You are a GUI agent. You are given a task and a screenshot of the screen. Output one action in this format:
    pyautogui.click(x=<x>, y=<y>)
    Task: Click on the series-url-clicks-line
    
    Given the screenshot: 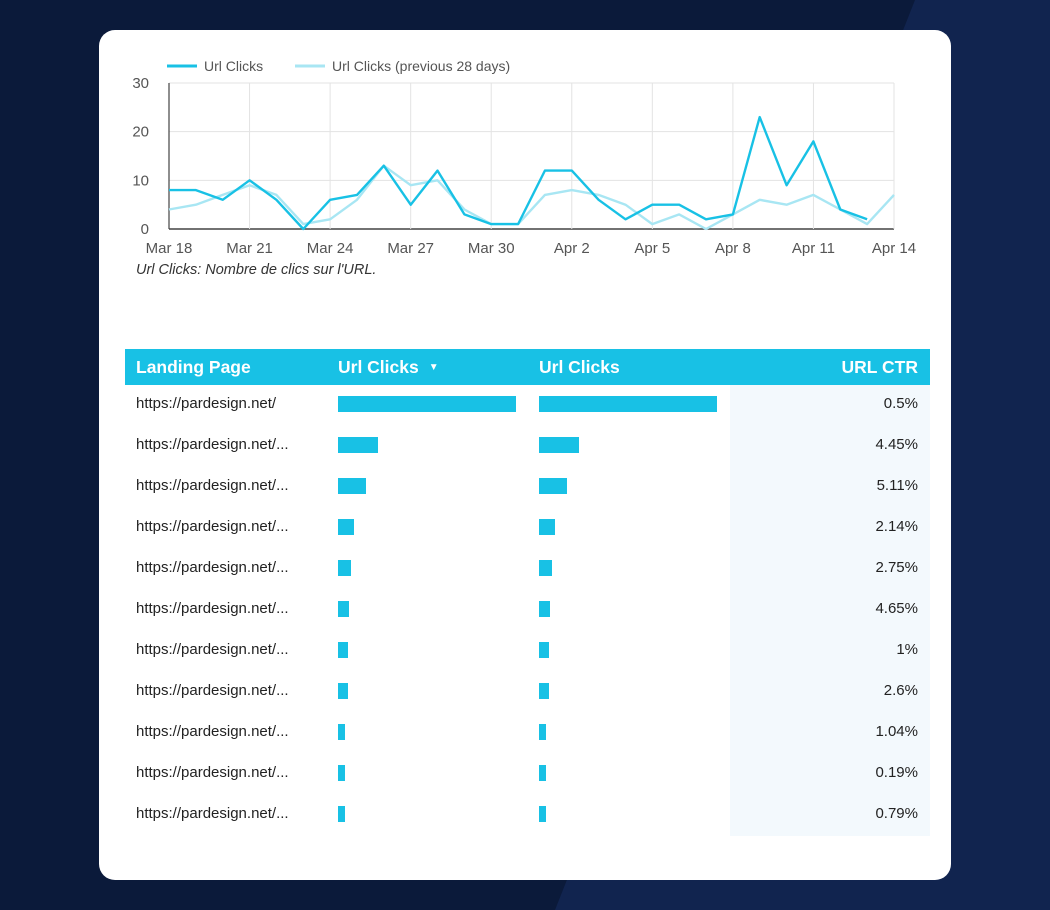 What is the action you would take?
    pyautogui.click(x=518, y=173)
    